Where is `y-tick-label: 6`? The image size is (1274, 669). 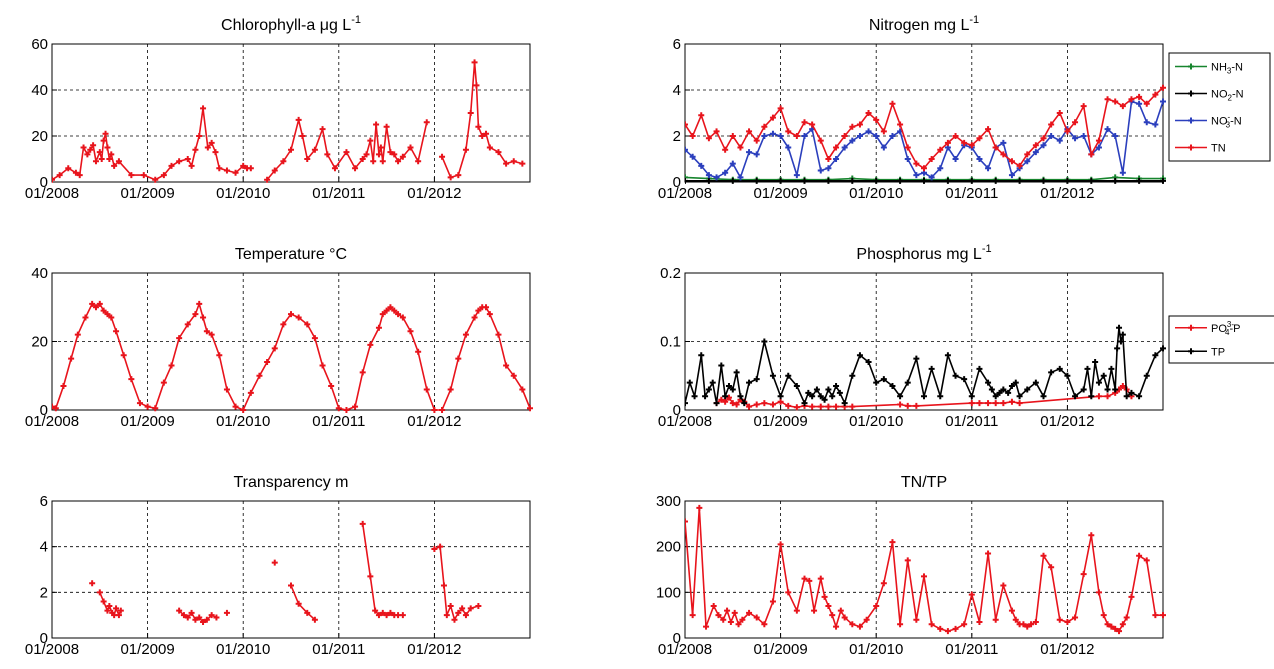 y-tick-label: 6 is located at coordinates (44, 501).